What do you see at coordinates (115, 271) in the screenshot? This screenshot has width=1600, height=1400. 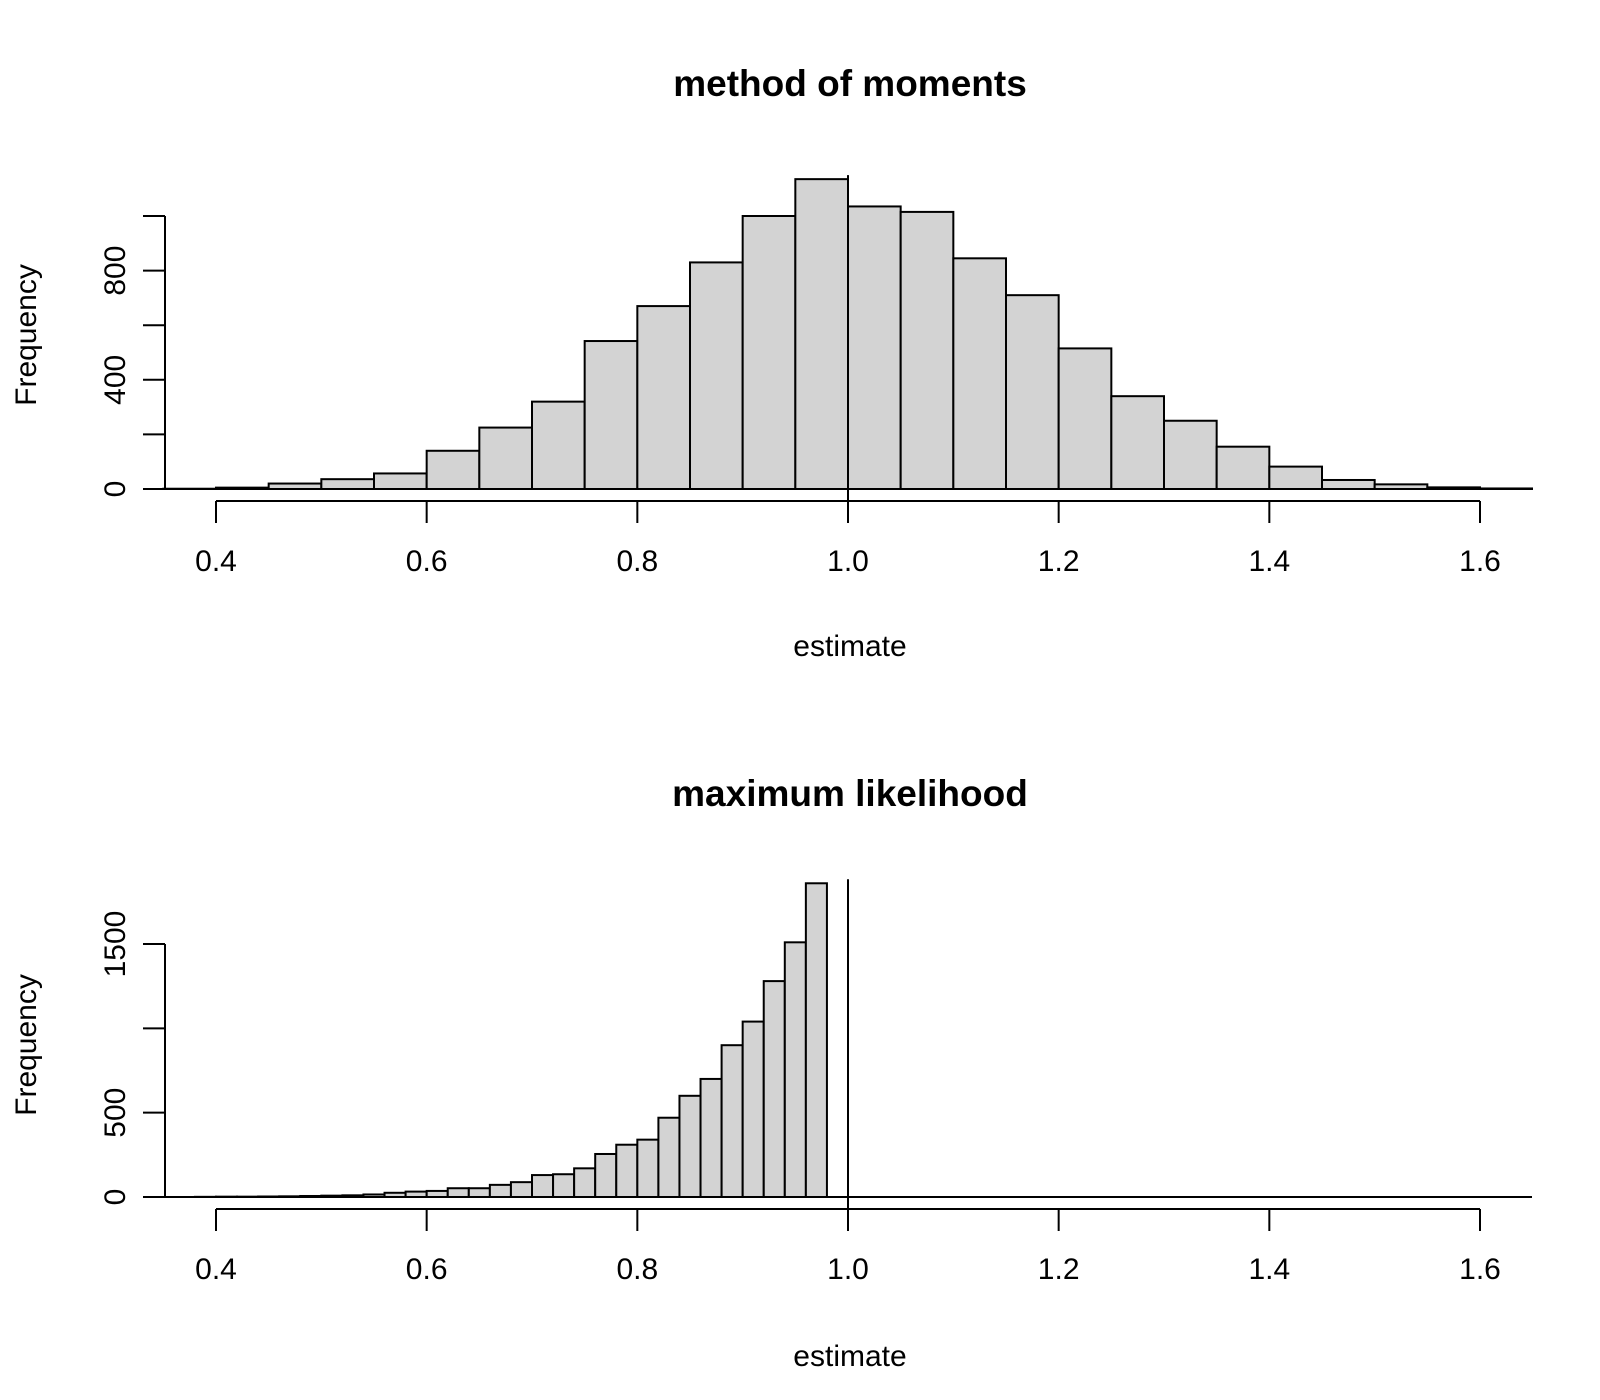 I see `y-tick-label: 800` at bounding box center [115, 271].